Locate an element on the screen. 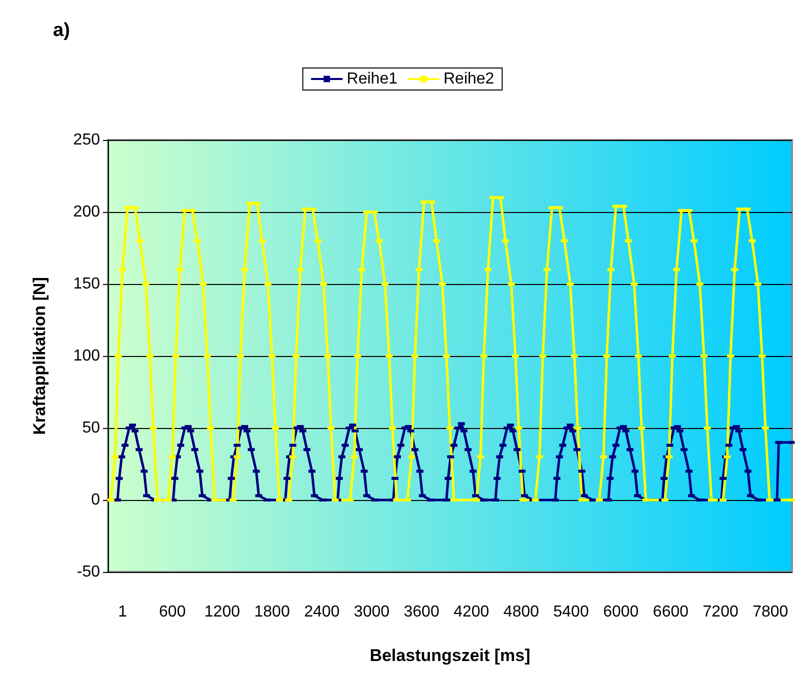  y-tick-label: 100 is located at coordinates (86, 356).